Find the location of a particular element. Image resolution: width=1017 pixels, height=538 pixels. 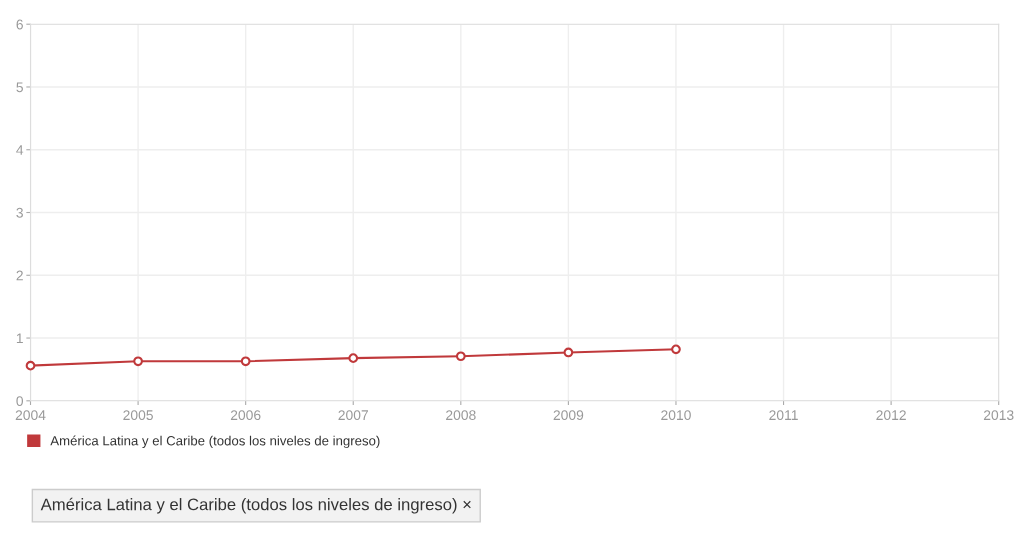

x-tick-label: 2009 is located at coordinates (568, 415).